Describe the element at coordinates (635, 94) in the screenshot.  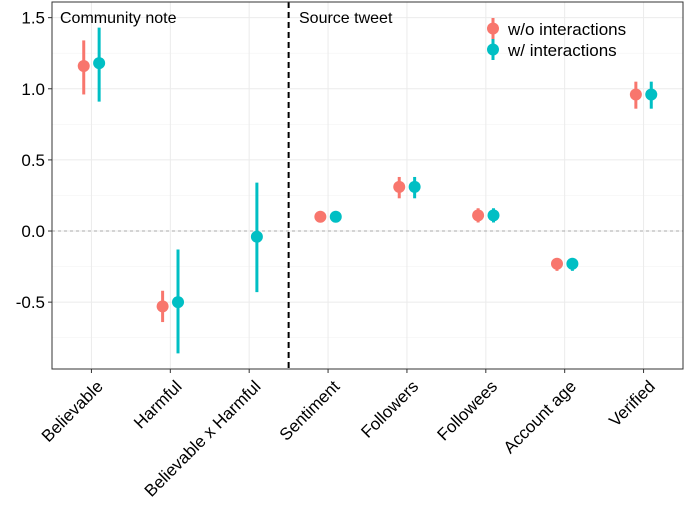
I see `point-w-o-interactions-verified` at that location.